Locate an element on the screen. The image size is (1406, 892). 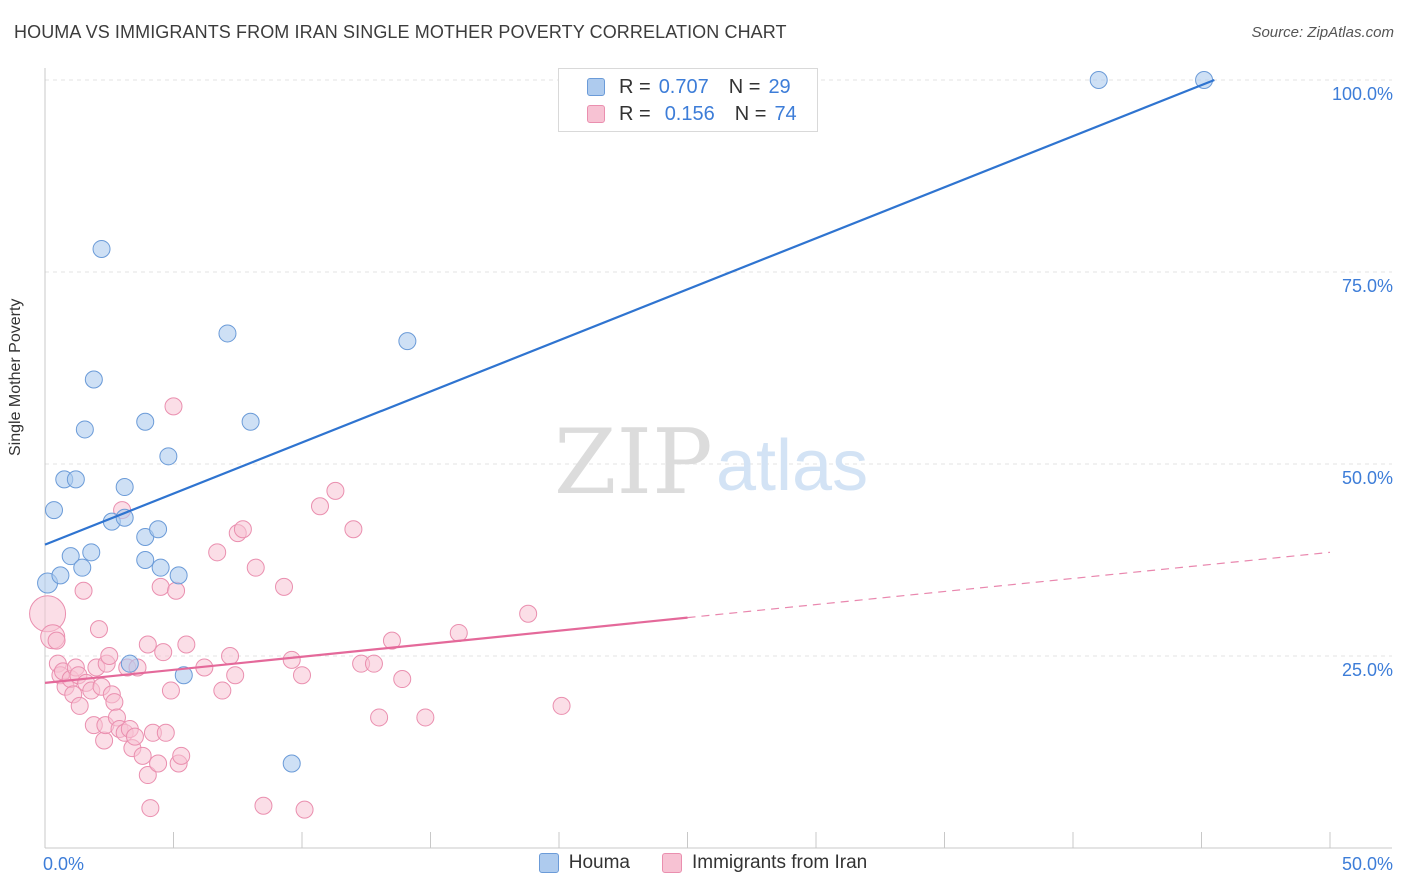
bottom-legend-iran: Immigrants from Iran is located at coordinates (764, 863).